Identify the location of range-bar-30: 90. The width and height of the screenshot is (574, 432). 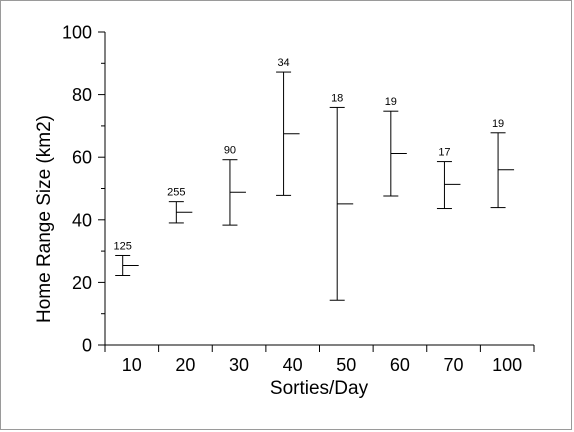
(234, 185).